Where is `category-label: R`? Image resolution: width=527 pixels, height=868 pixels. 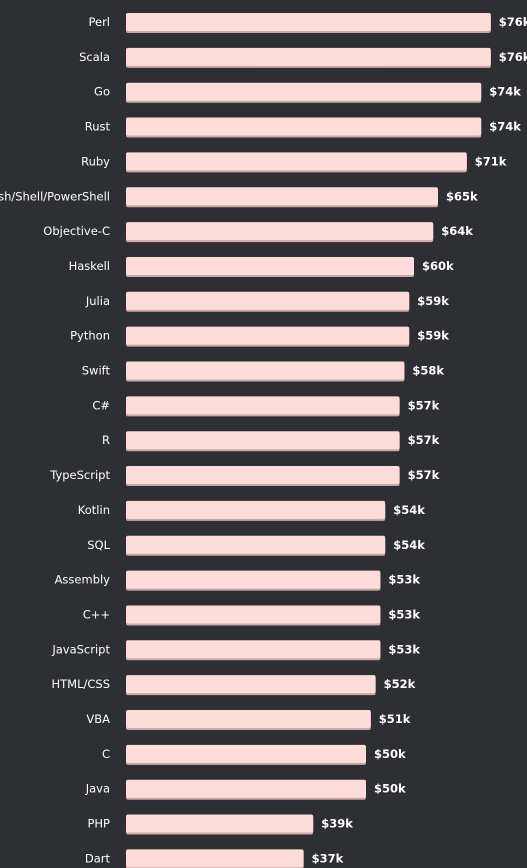 category-label: R is located at coordinates (106, 440).